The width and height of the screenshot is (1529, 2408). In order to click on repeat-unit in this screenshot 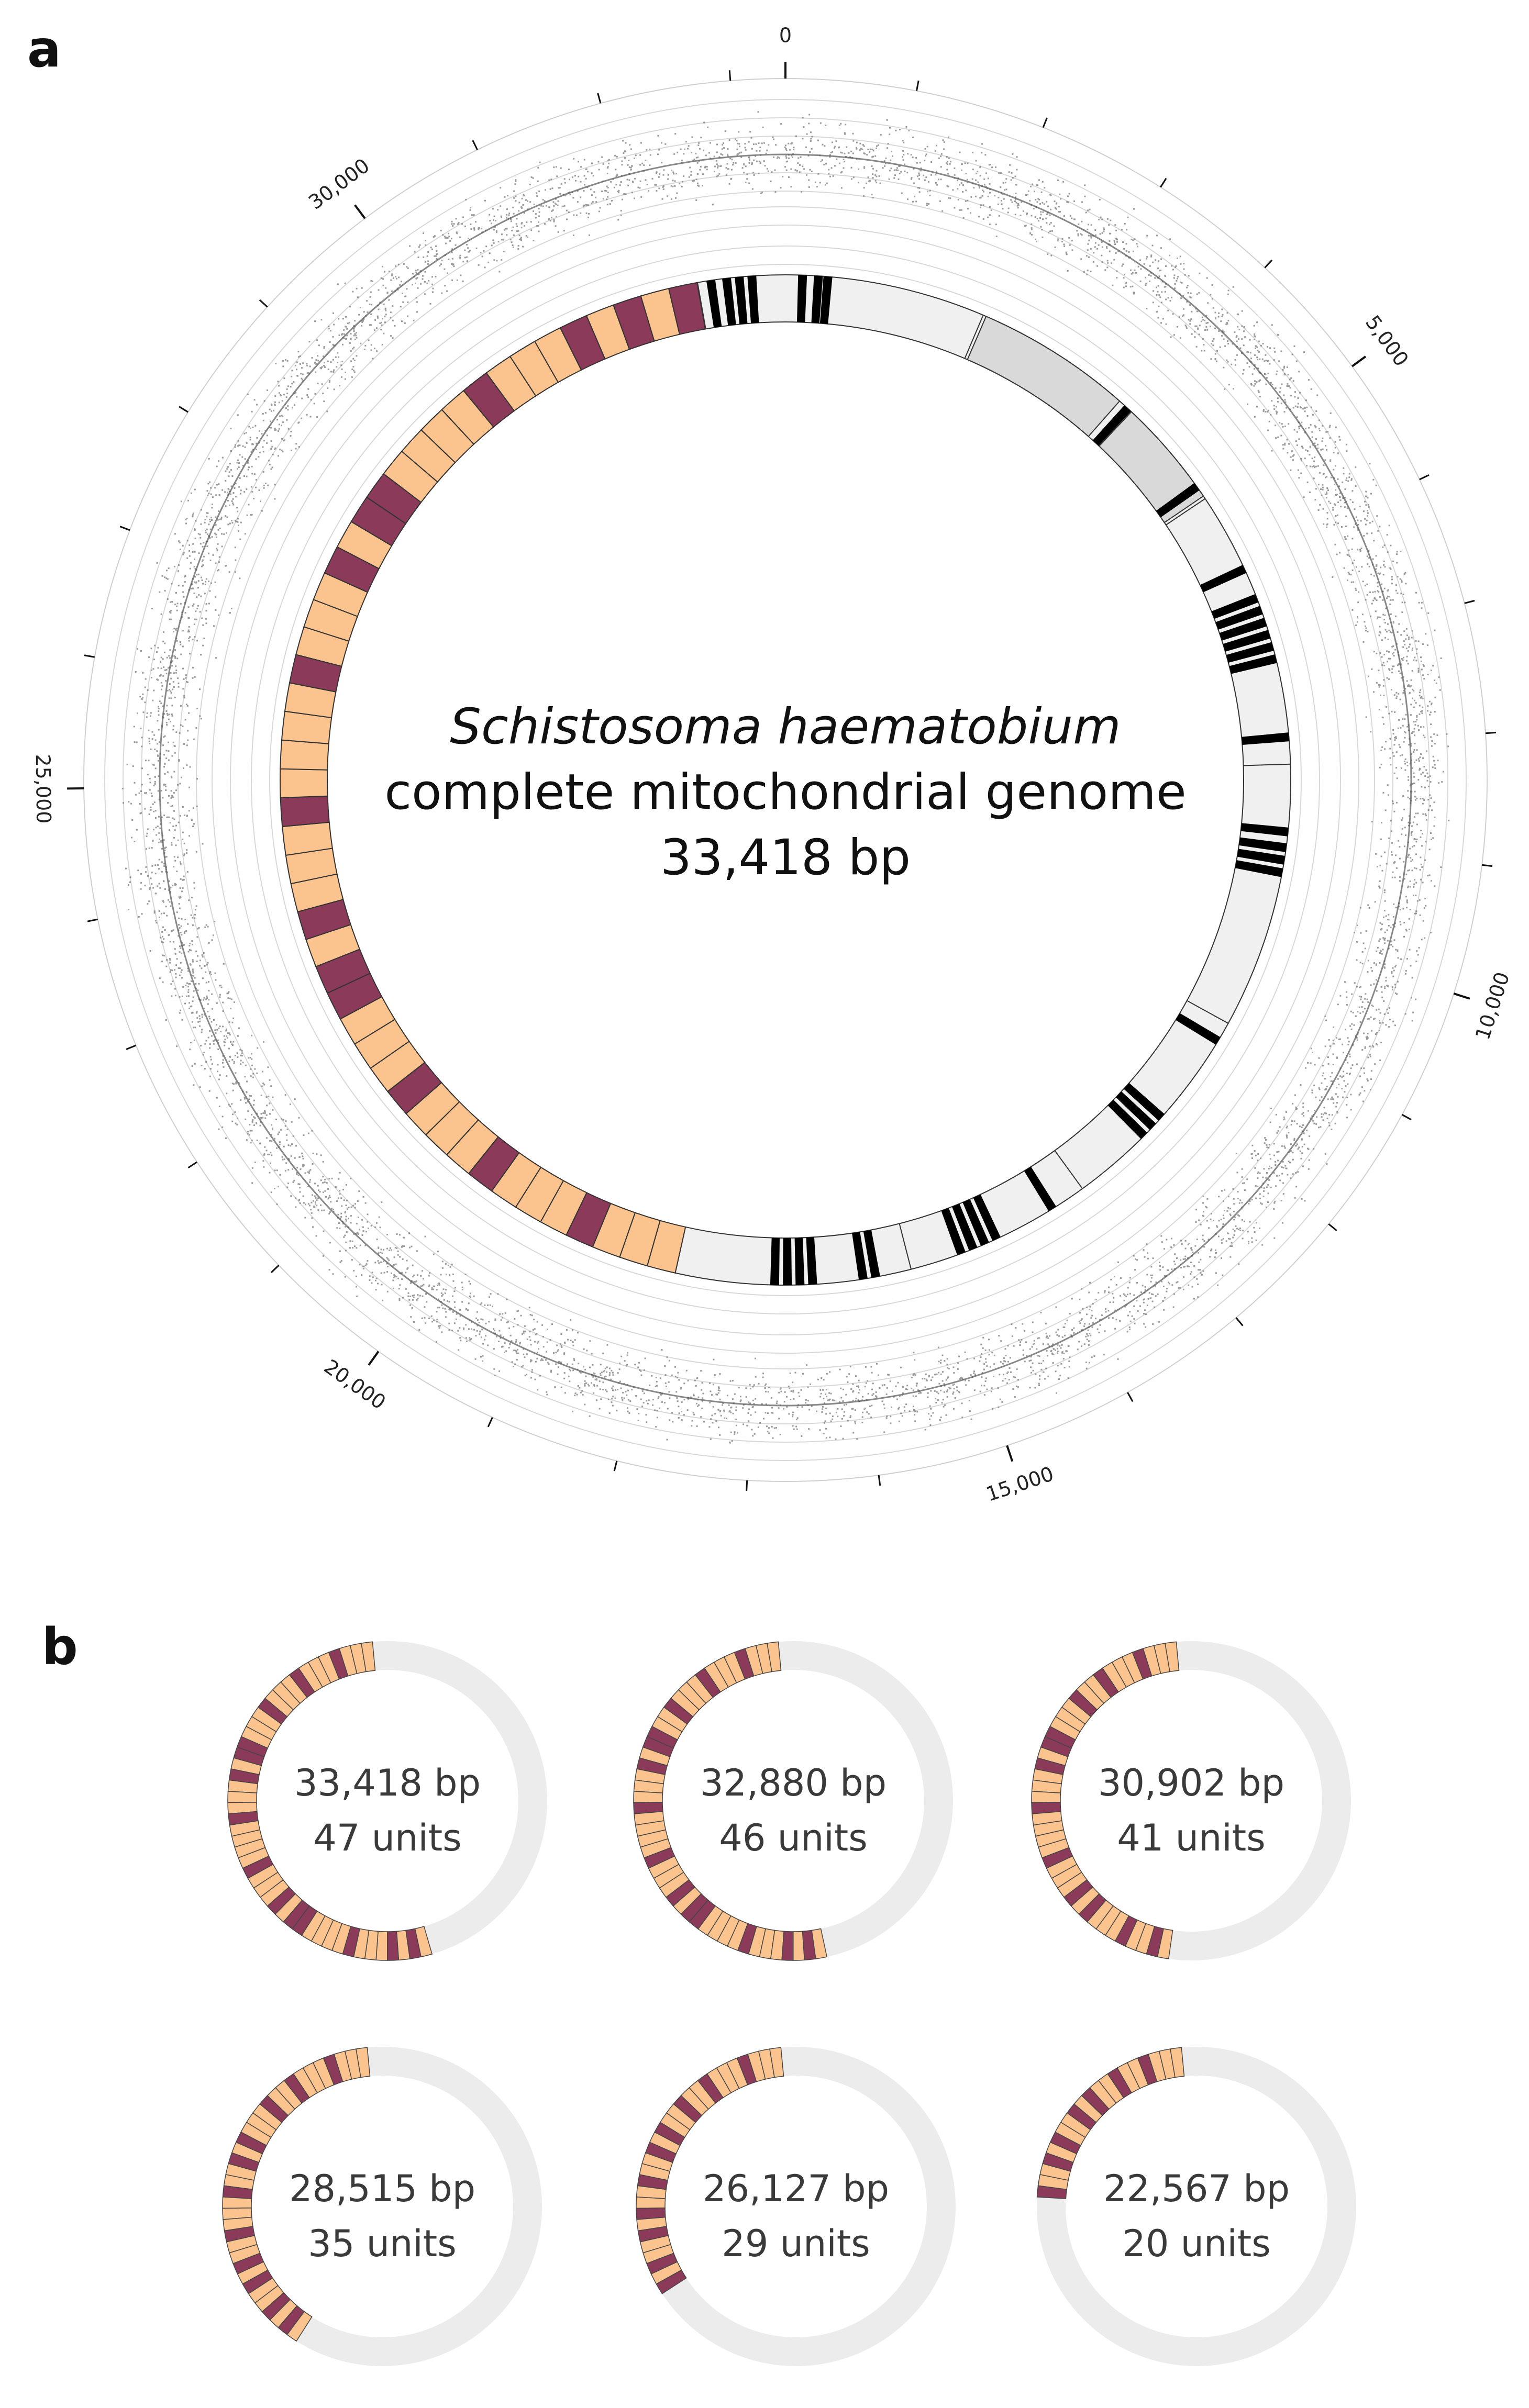, I will do `click(304, 783)`.